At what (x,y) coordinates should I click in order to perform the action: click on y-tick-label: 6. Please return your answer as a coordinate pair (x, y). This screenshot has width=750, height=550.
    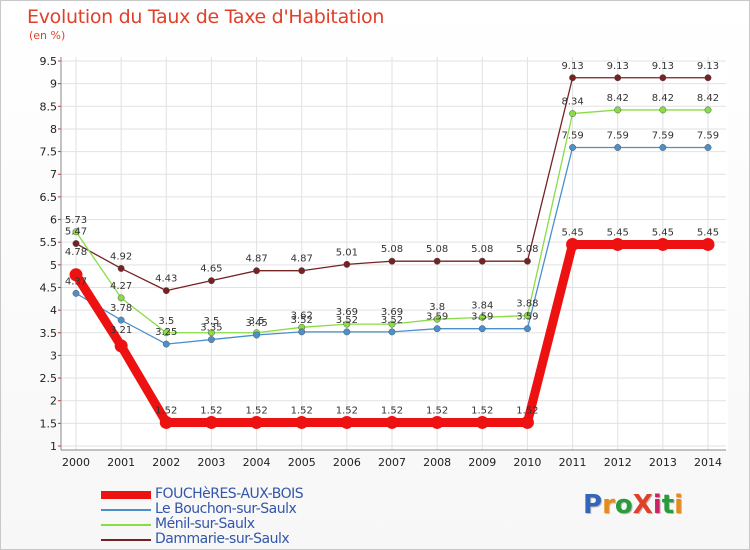
    Looking at the image, I should click on (53, 220).